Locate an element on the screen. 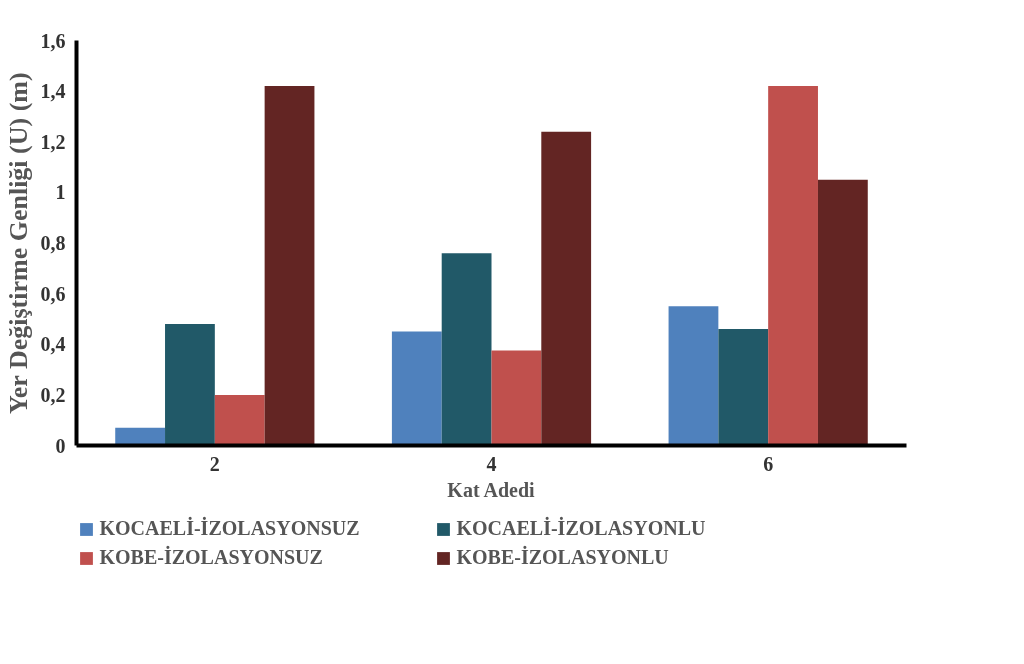  y-tick-label: 1,2 is located at coordinates (53, 141).